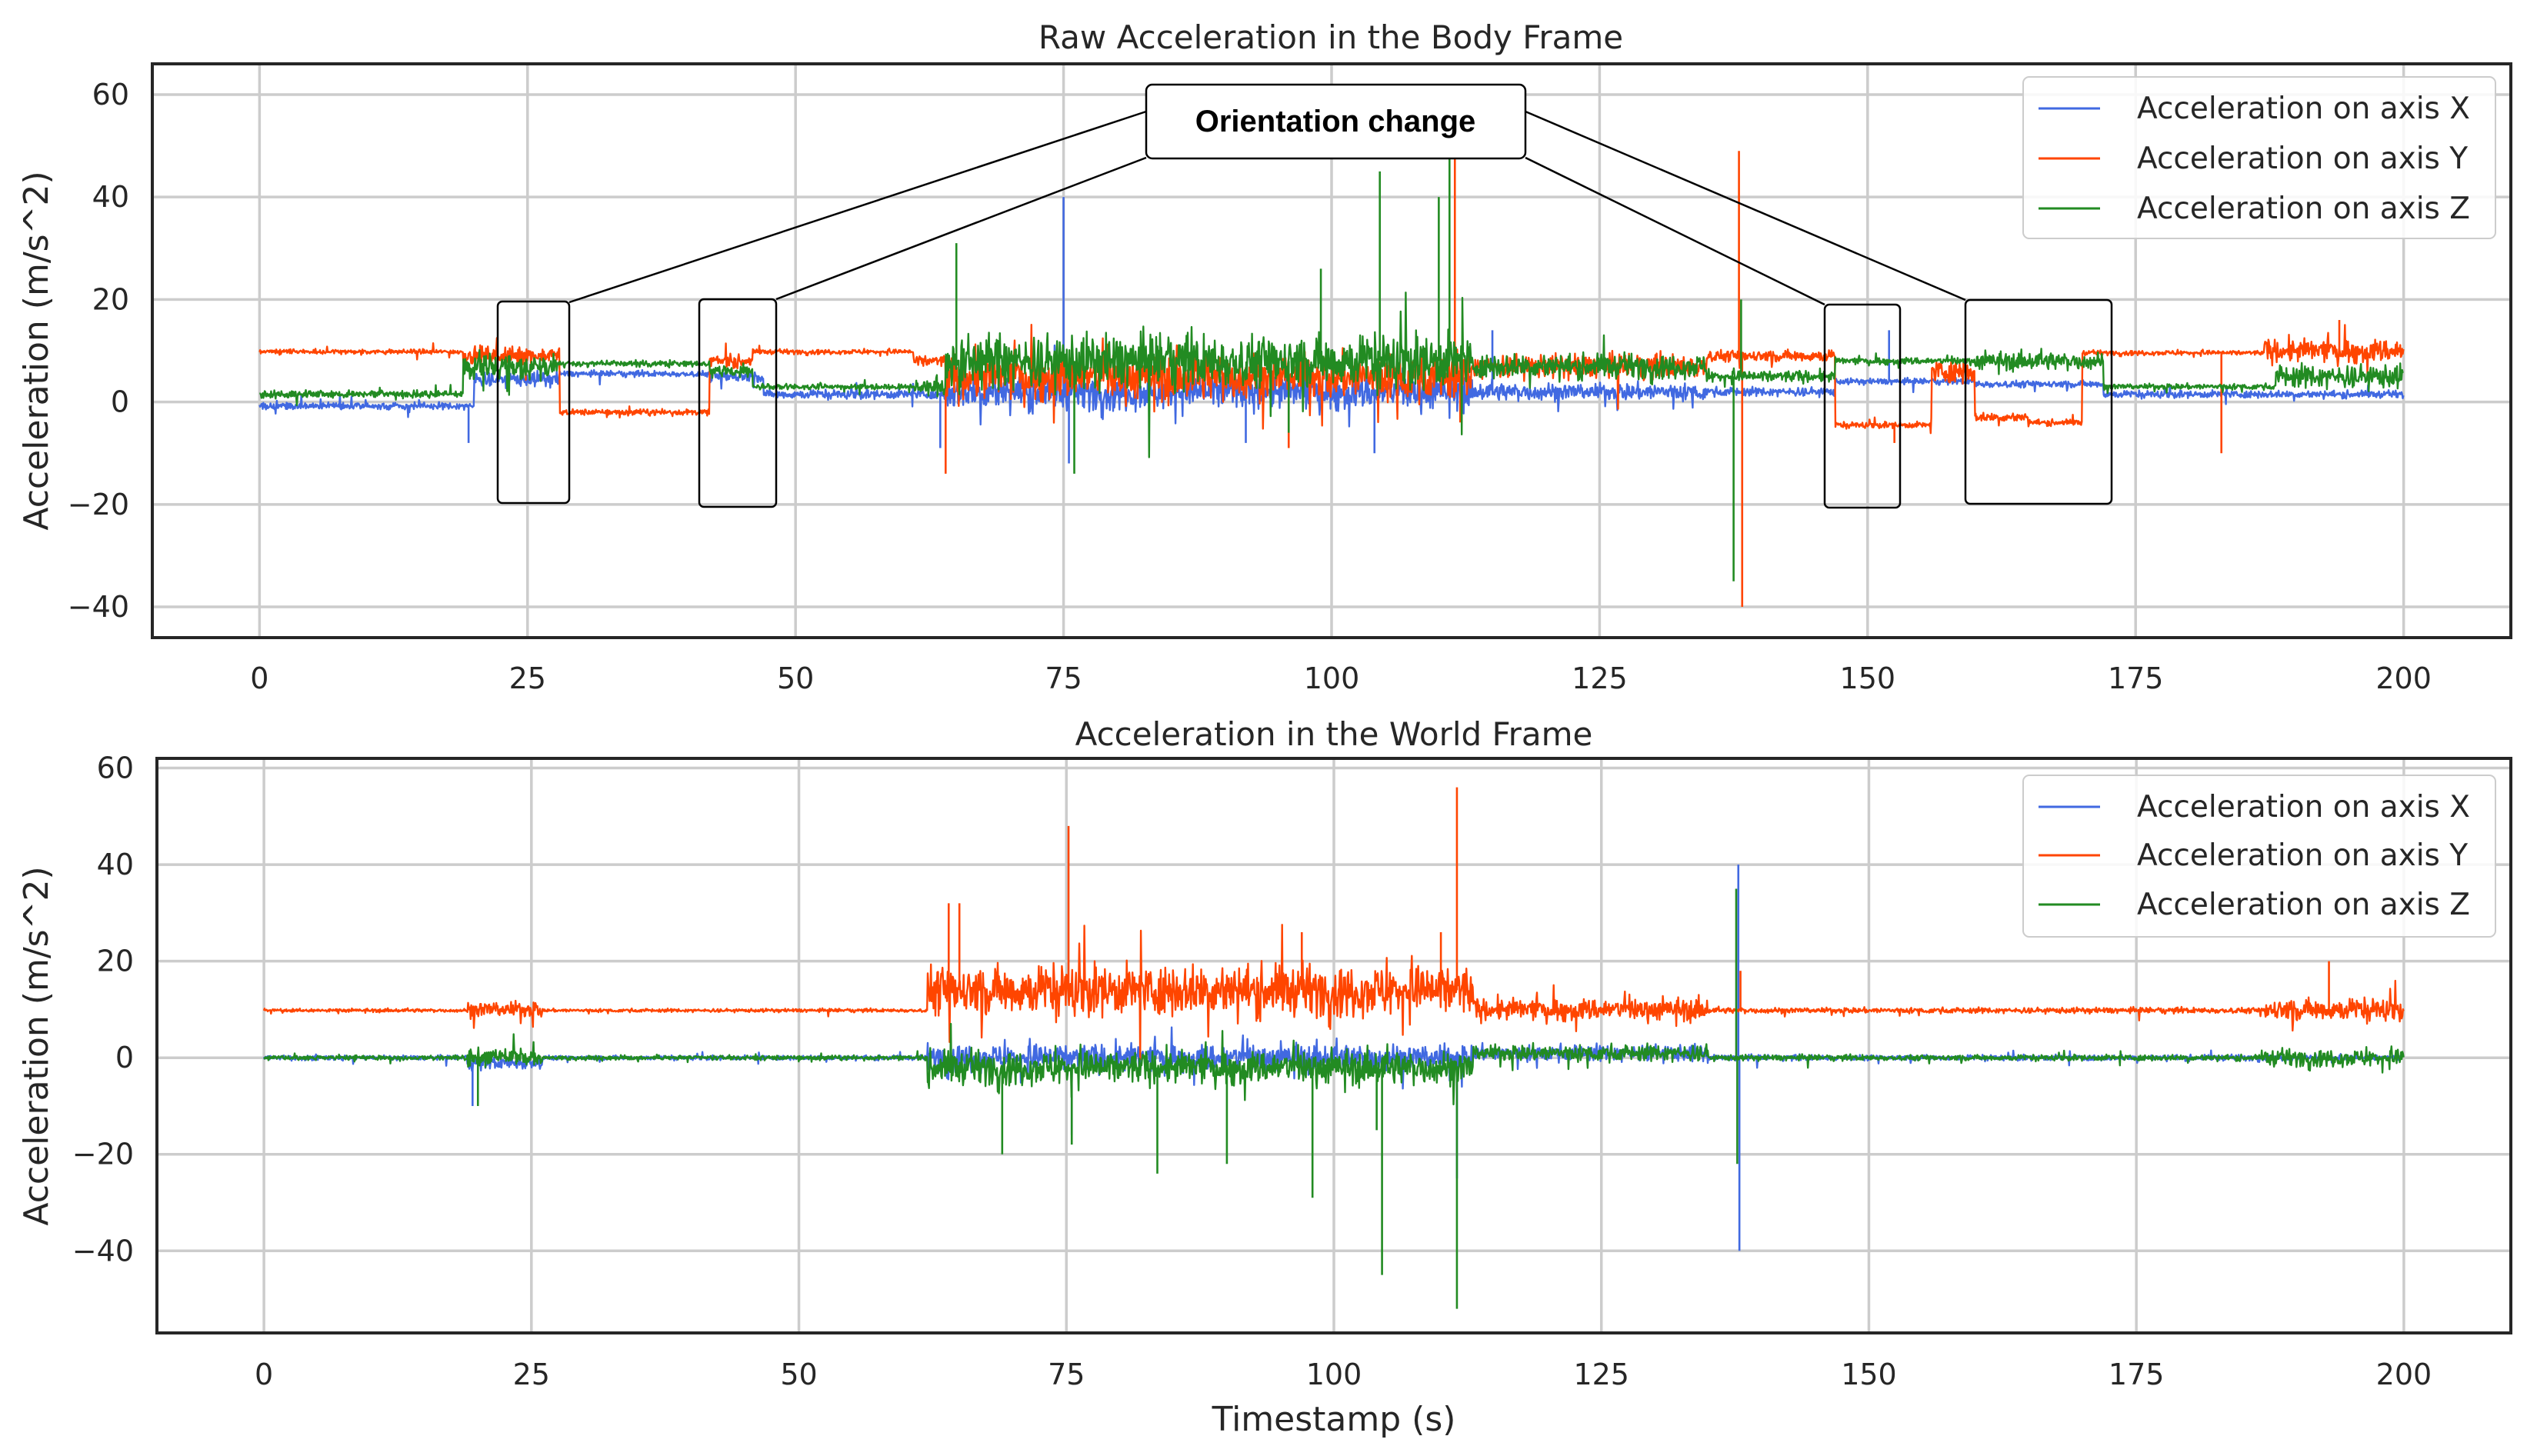 The width and height of the screenshot is (2537, 1456). What do you see at coordinates (1334, 734) in the screenshot?
I see `world-frame-chart-title: Acceleration in the World Frame` at bounding box center [1334, 734].